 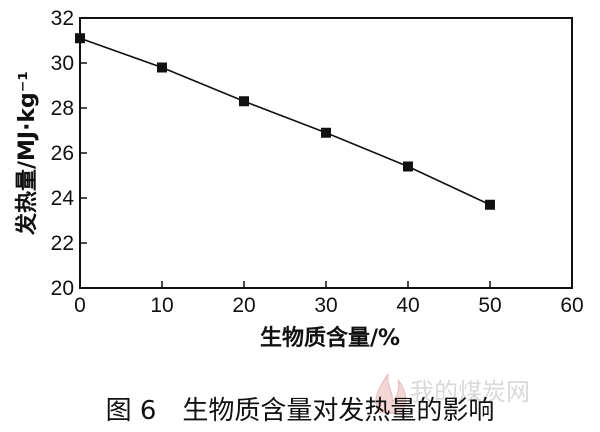 What do you see at coordinates (407, 305) in the screenshot?
I see `x-tick-label: 40` at bounding box center [407, 305].